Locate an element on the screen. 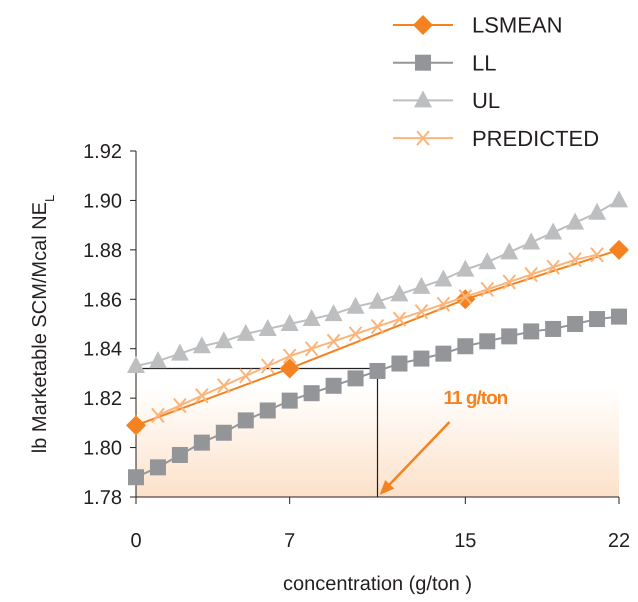  y-tick-label: 1.92 is located at coordinates (102, 152).